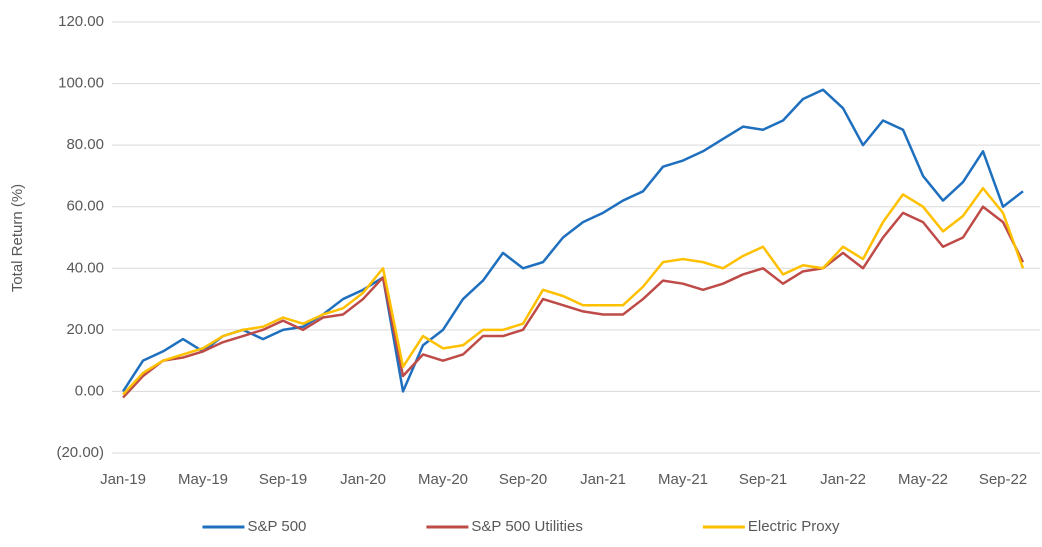 This screenshot has height=547, width=1042. I want to click on y-tick-label: 0.00, so click(89, 390).